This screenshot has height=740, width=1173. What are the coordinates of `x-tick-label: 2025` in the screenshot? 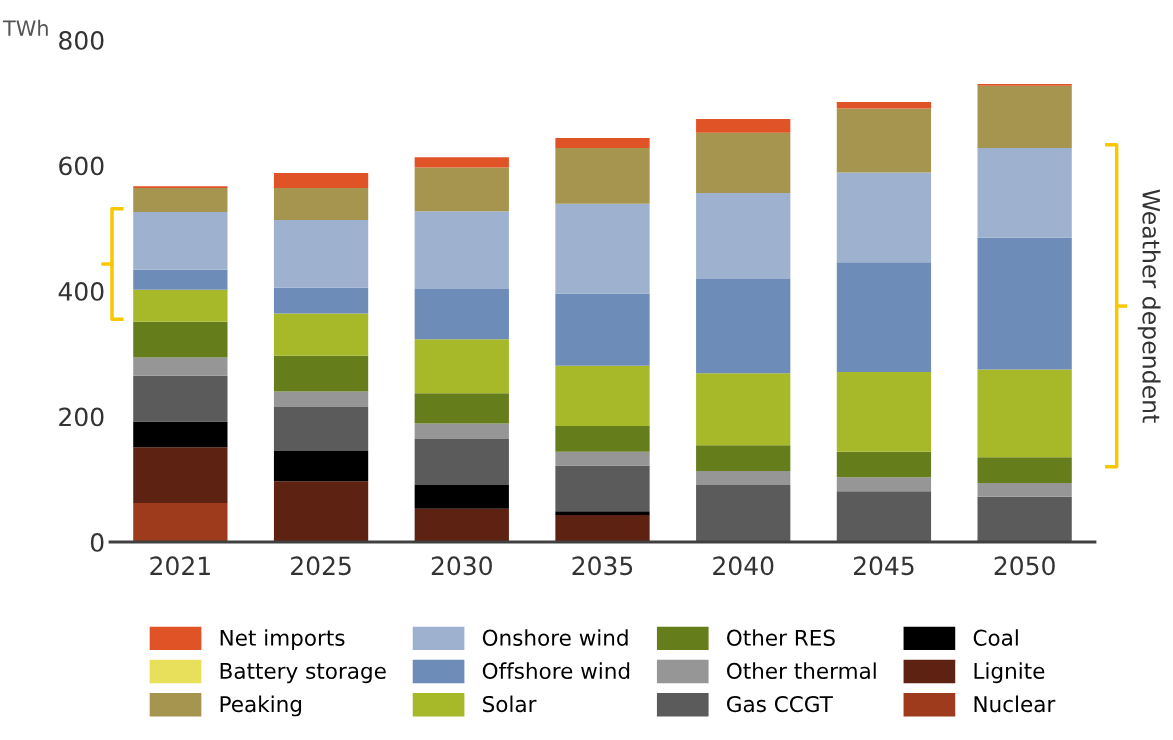 It's located at (321, 566).